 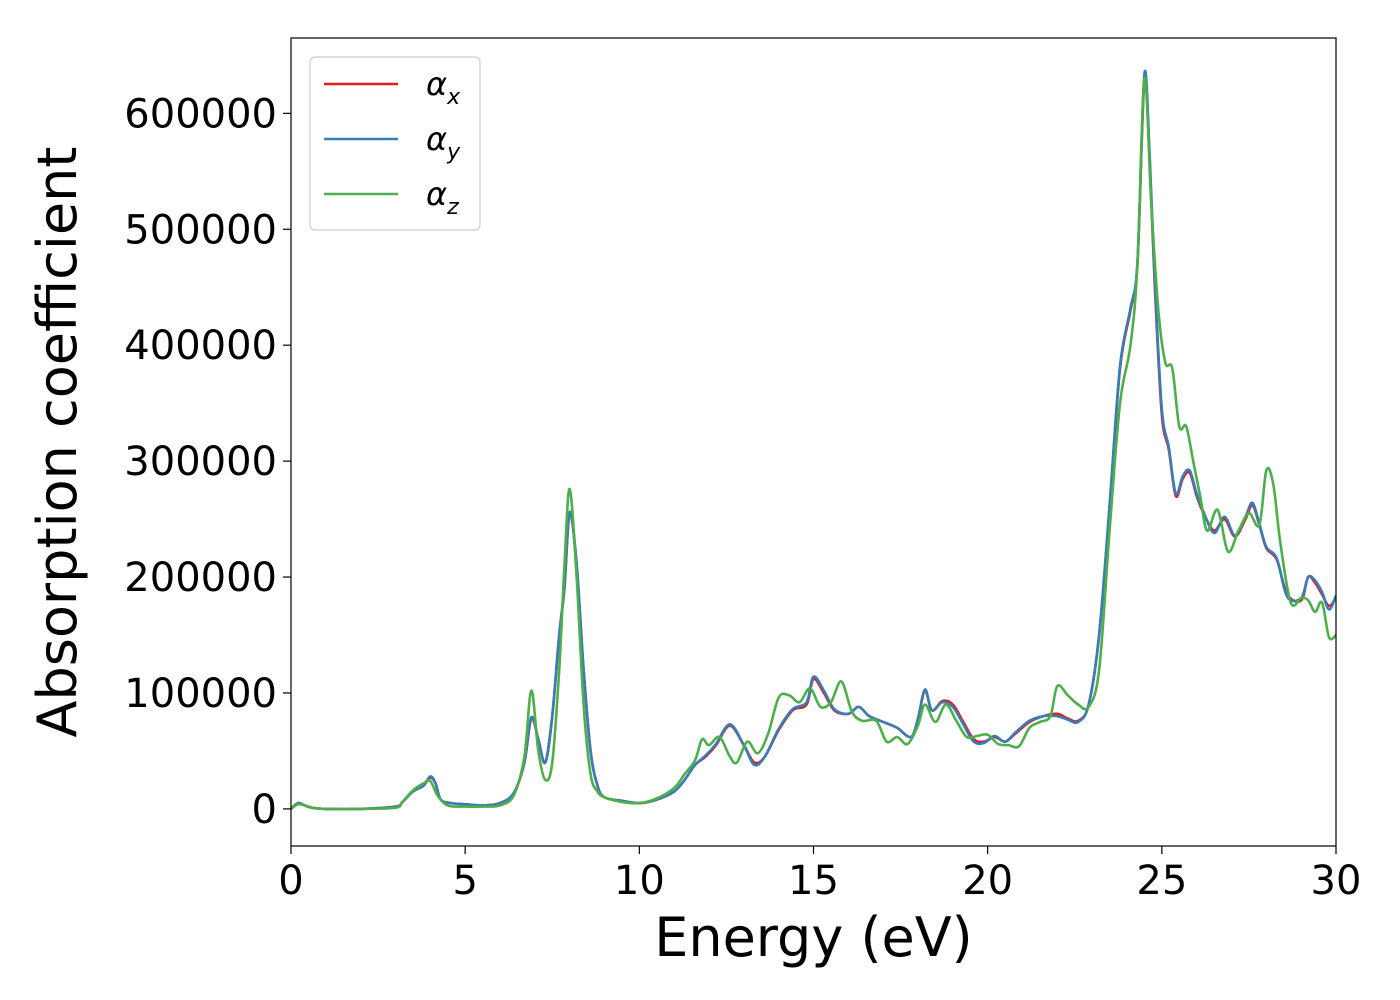 I want to click on y-tick-label: 200000, so click(x=200, y=578).